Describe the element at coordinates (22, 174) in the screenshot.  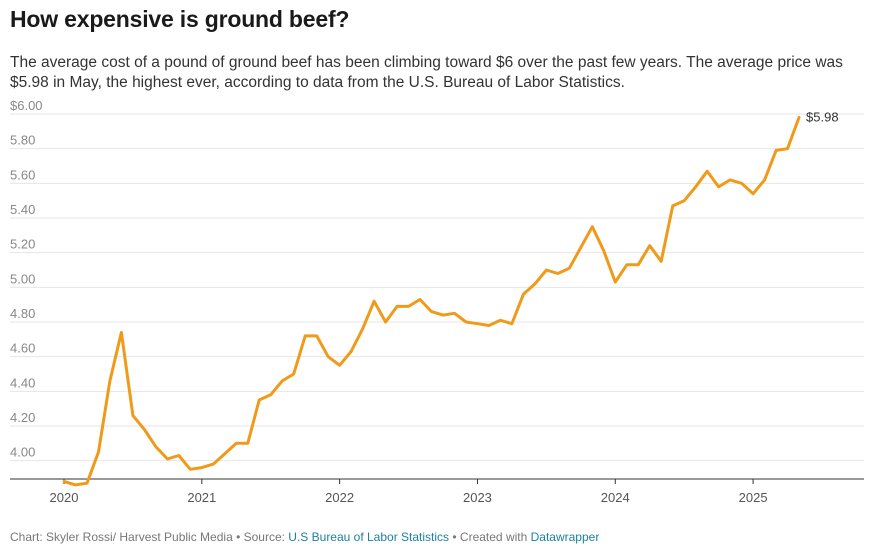
I see `y-tick-label: 5.60` at that location.